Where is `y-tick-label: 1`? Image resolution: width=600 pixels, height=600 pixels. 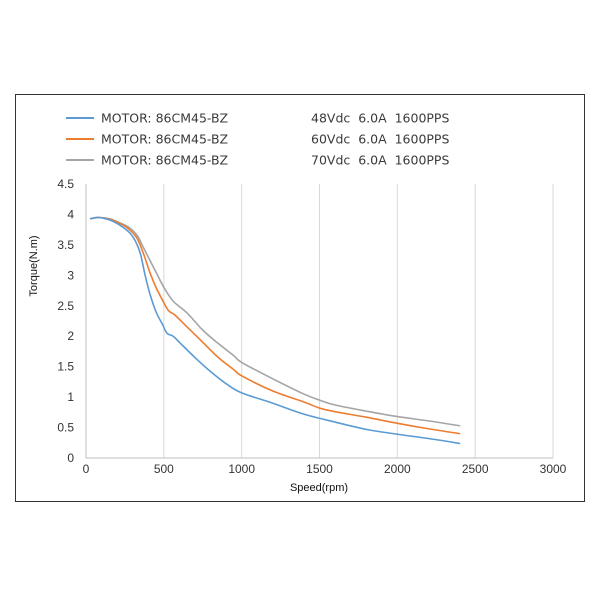 y-tick-label: 1 is located at coordinates (70, 397).